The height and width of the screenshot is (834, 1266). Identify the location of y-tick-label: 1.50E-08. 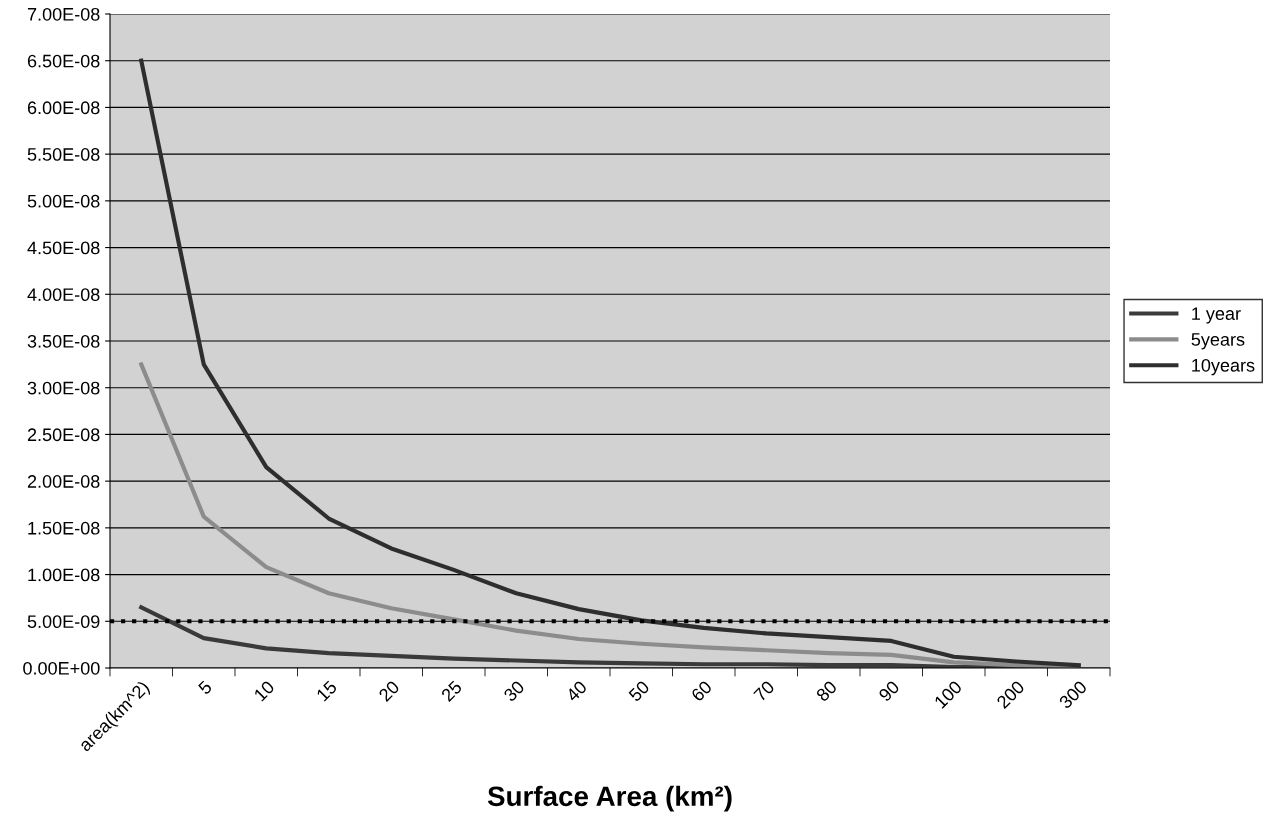
(64, 528).